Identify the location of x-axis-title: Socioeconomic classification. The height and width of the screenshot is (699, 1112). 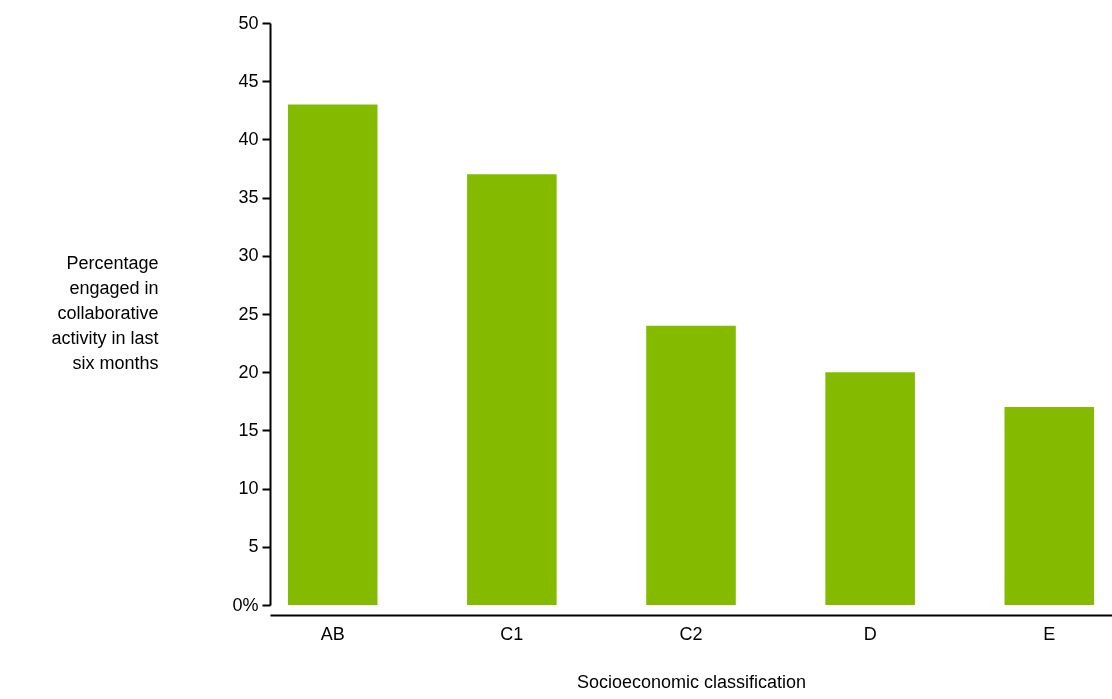
(691, 681).